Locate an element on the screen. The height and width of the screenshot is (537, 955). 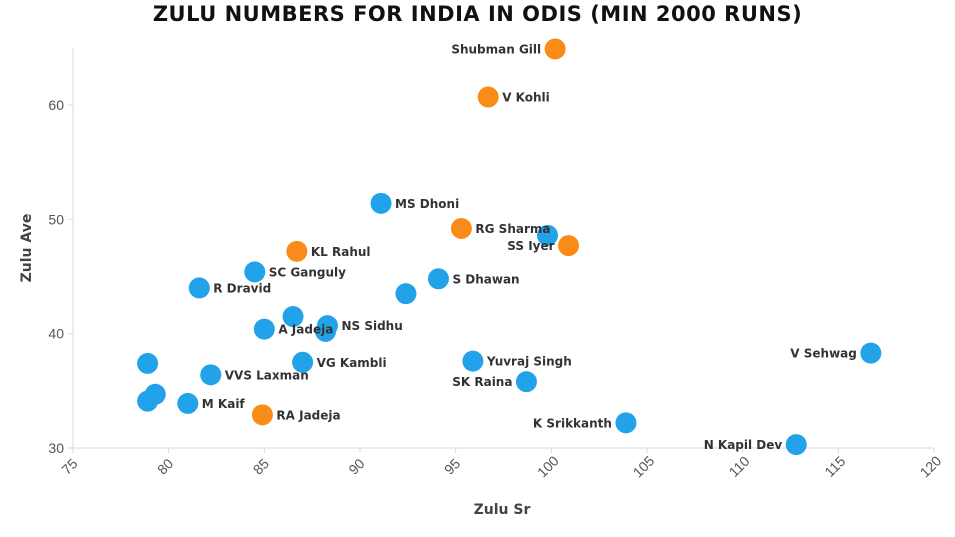
data-point-label: SS Iyer is located at coordinates (530, 246).